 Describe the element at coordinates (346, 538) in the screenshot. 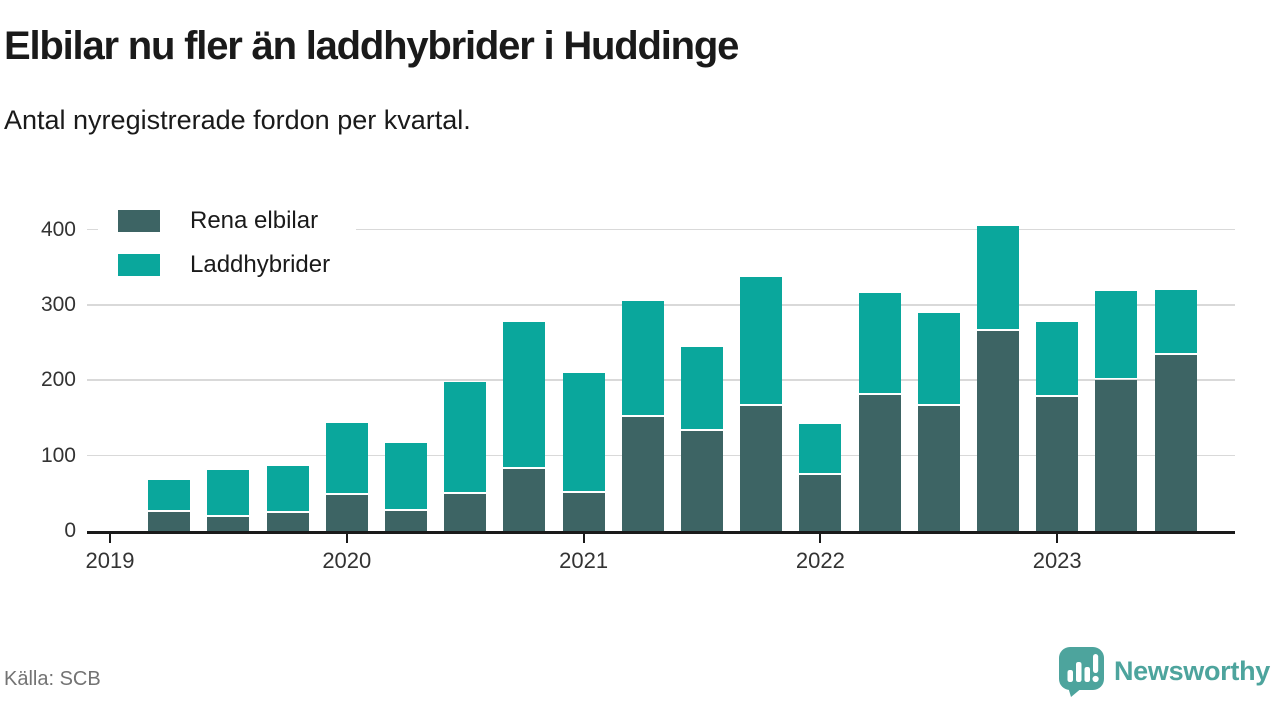

I see `x-axis-tick-2020` at that location.